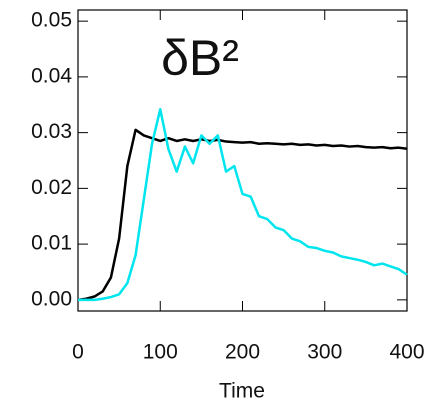 This screenshot has height=407, width=433. What do you see at coordinates (51, 131) in the screenshot?
I see `y-tick-label: 0.03` at bounding box center [51, 131].